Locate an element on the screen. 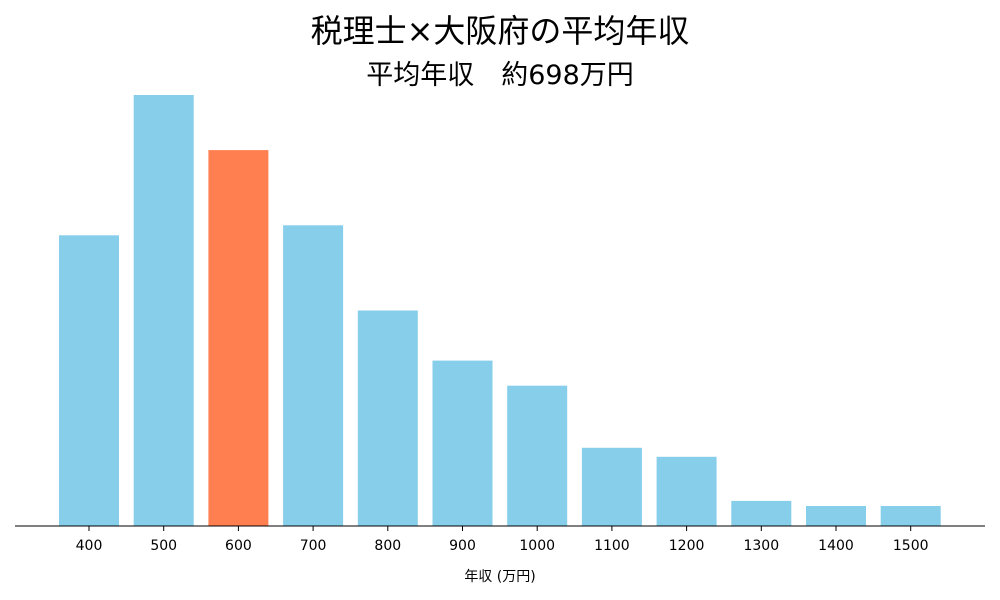  x-tick-label: 900 is located at coordinates (462, 546).